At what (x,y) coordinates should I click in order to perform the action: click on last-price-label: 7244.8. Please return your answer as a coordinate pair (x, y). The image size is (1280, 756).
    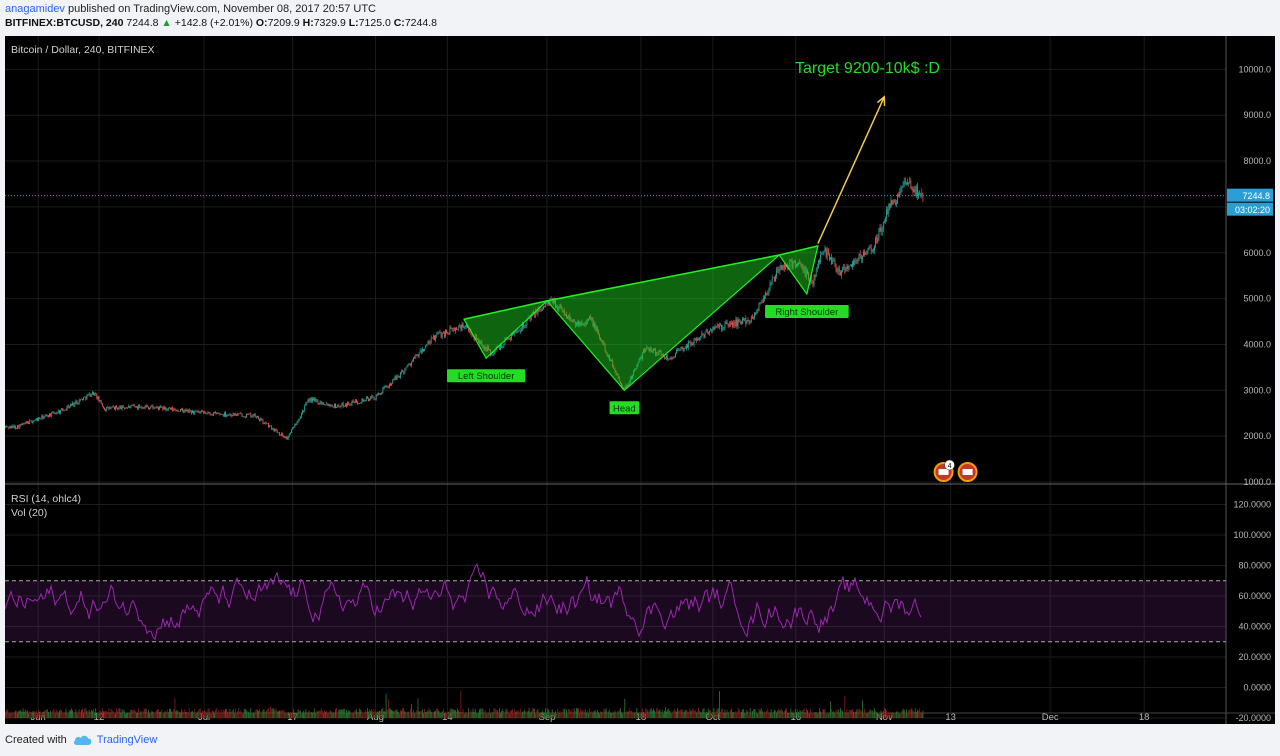
    Looking at the image, I should click on (1256, 196).